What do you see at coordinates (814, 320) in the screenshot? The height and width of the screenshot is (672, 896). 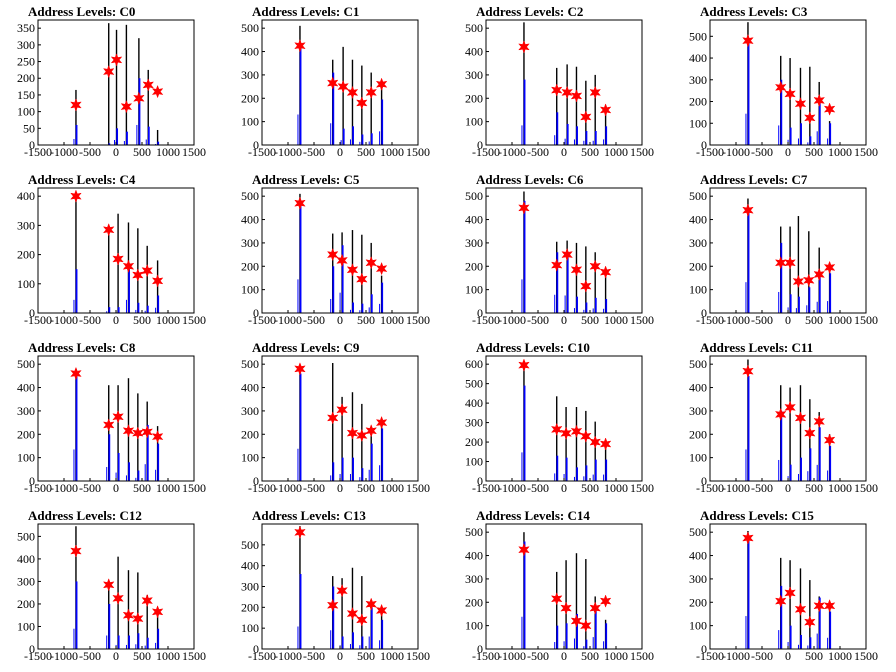 I see `x-tick-label: 500` at bounding box center [814, 320].